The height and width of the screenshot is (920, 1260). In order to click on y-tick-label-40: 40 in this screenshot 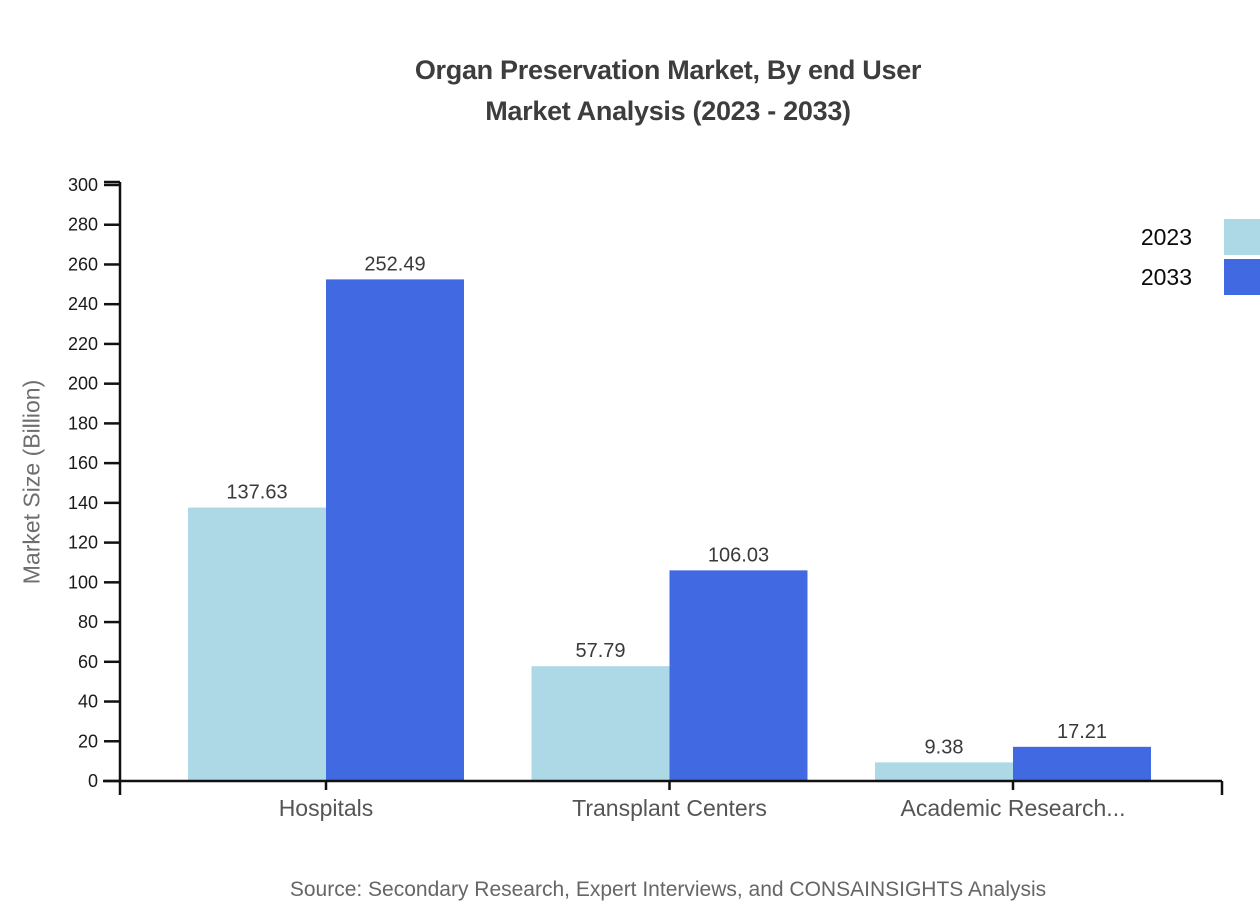, I will do `click(88, 702)`.